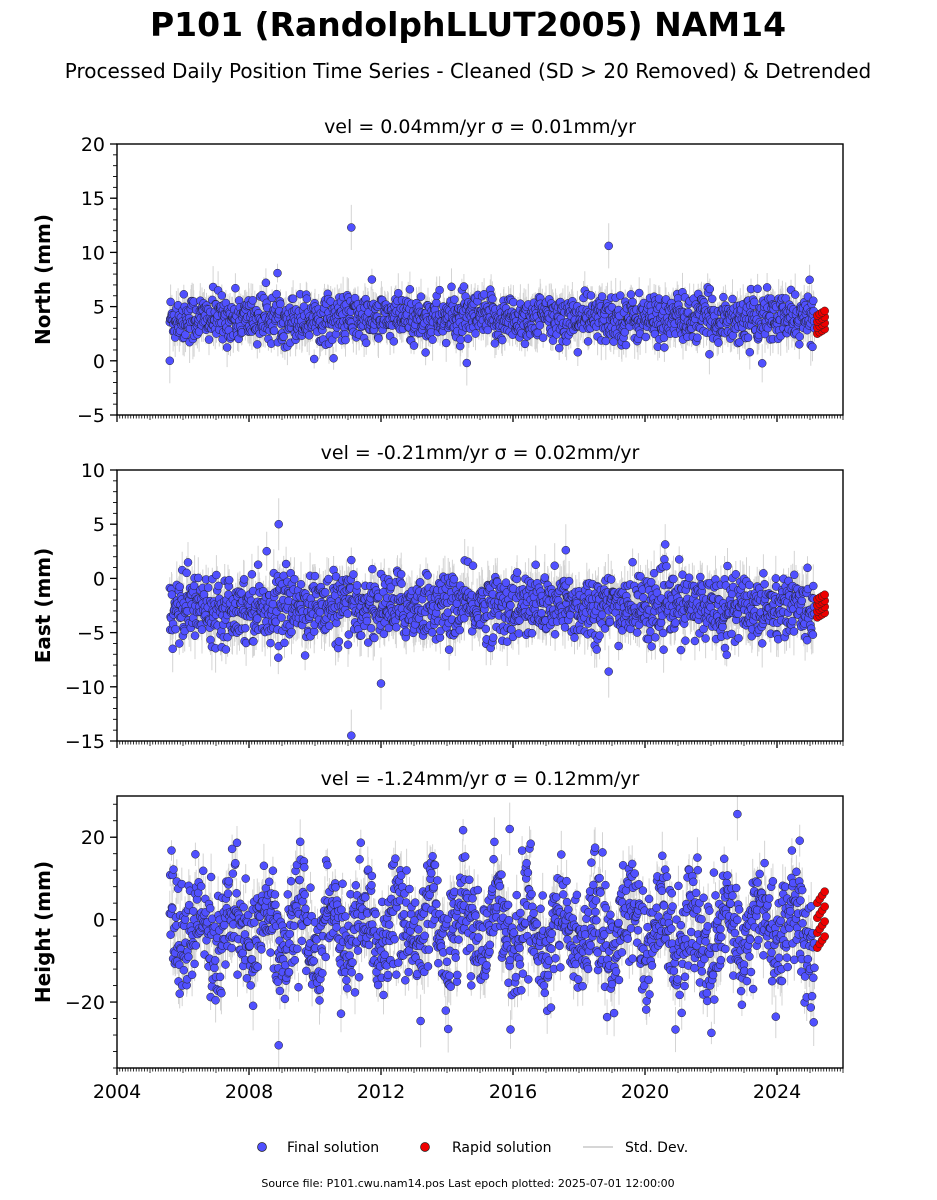 This screenshot has height=1200, width=937. I want to click on y-tick-label: −15, so click(85, 742).